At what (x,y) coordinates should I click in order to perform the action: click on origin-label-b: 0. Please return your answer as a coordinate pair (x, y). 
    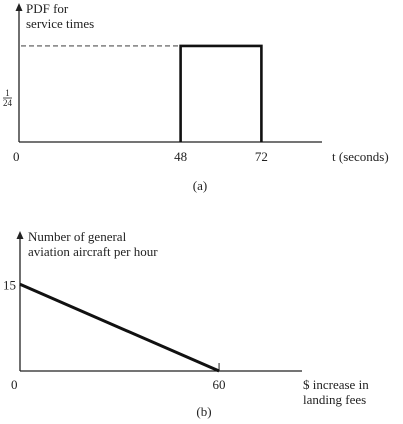
    Looking at the image, I should click on (14, 384).